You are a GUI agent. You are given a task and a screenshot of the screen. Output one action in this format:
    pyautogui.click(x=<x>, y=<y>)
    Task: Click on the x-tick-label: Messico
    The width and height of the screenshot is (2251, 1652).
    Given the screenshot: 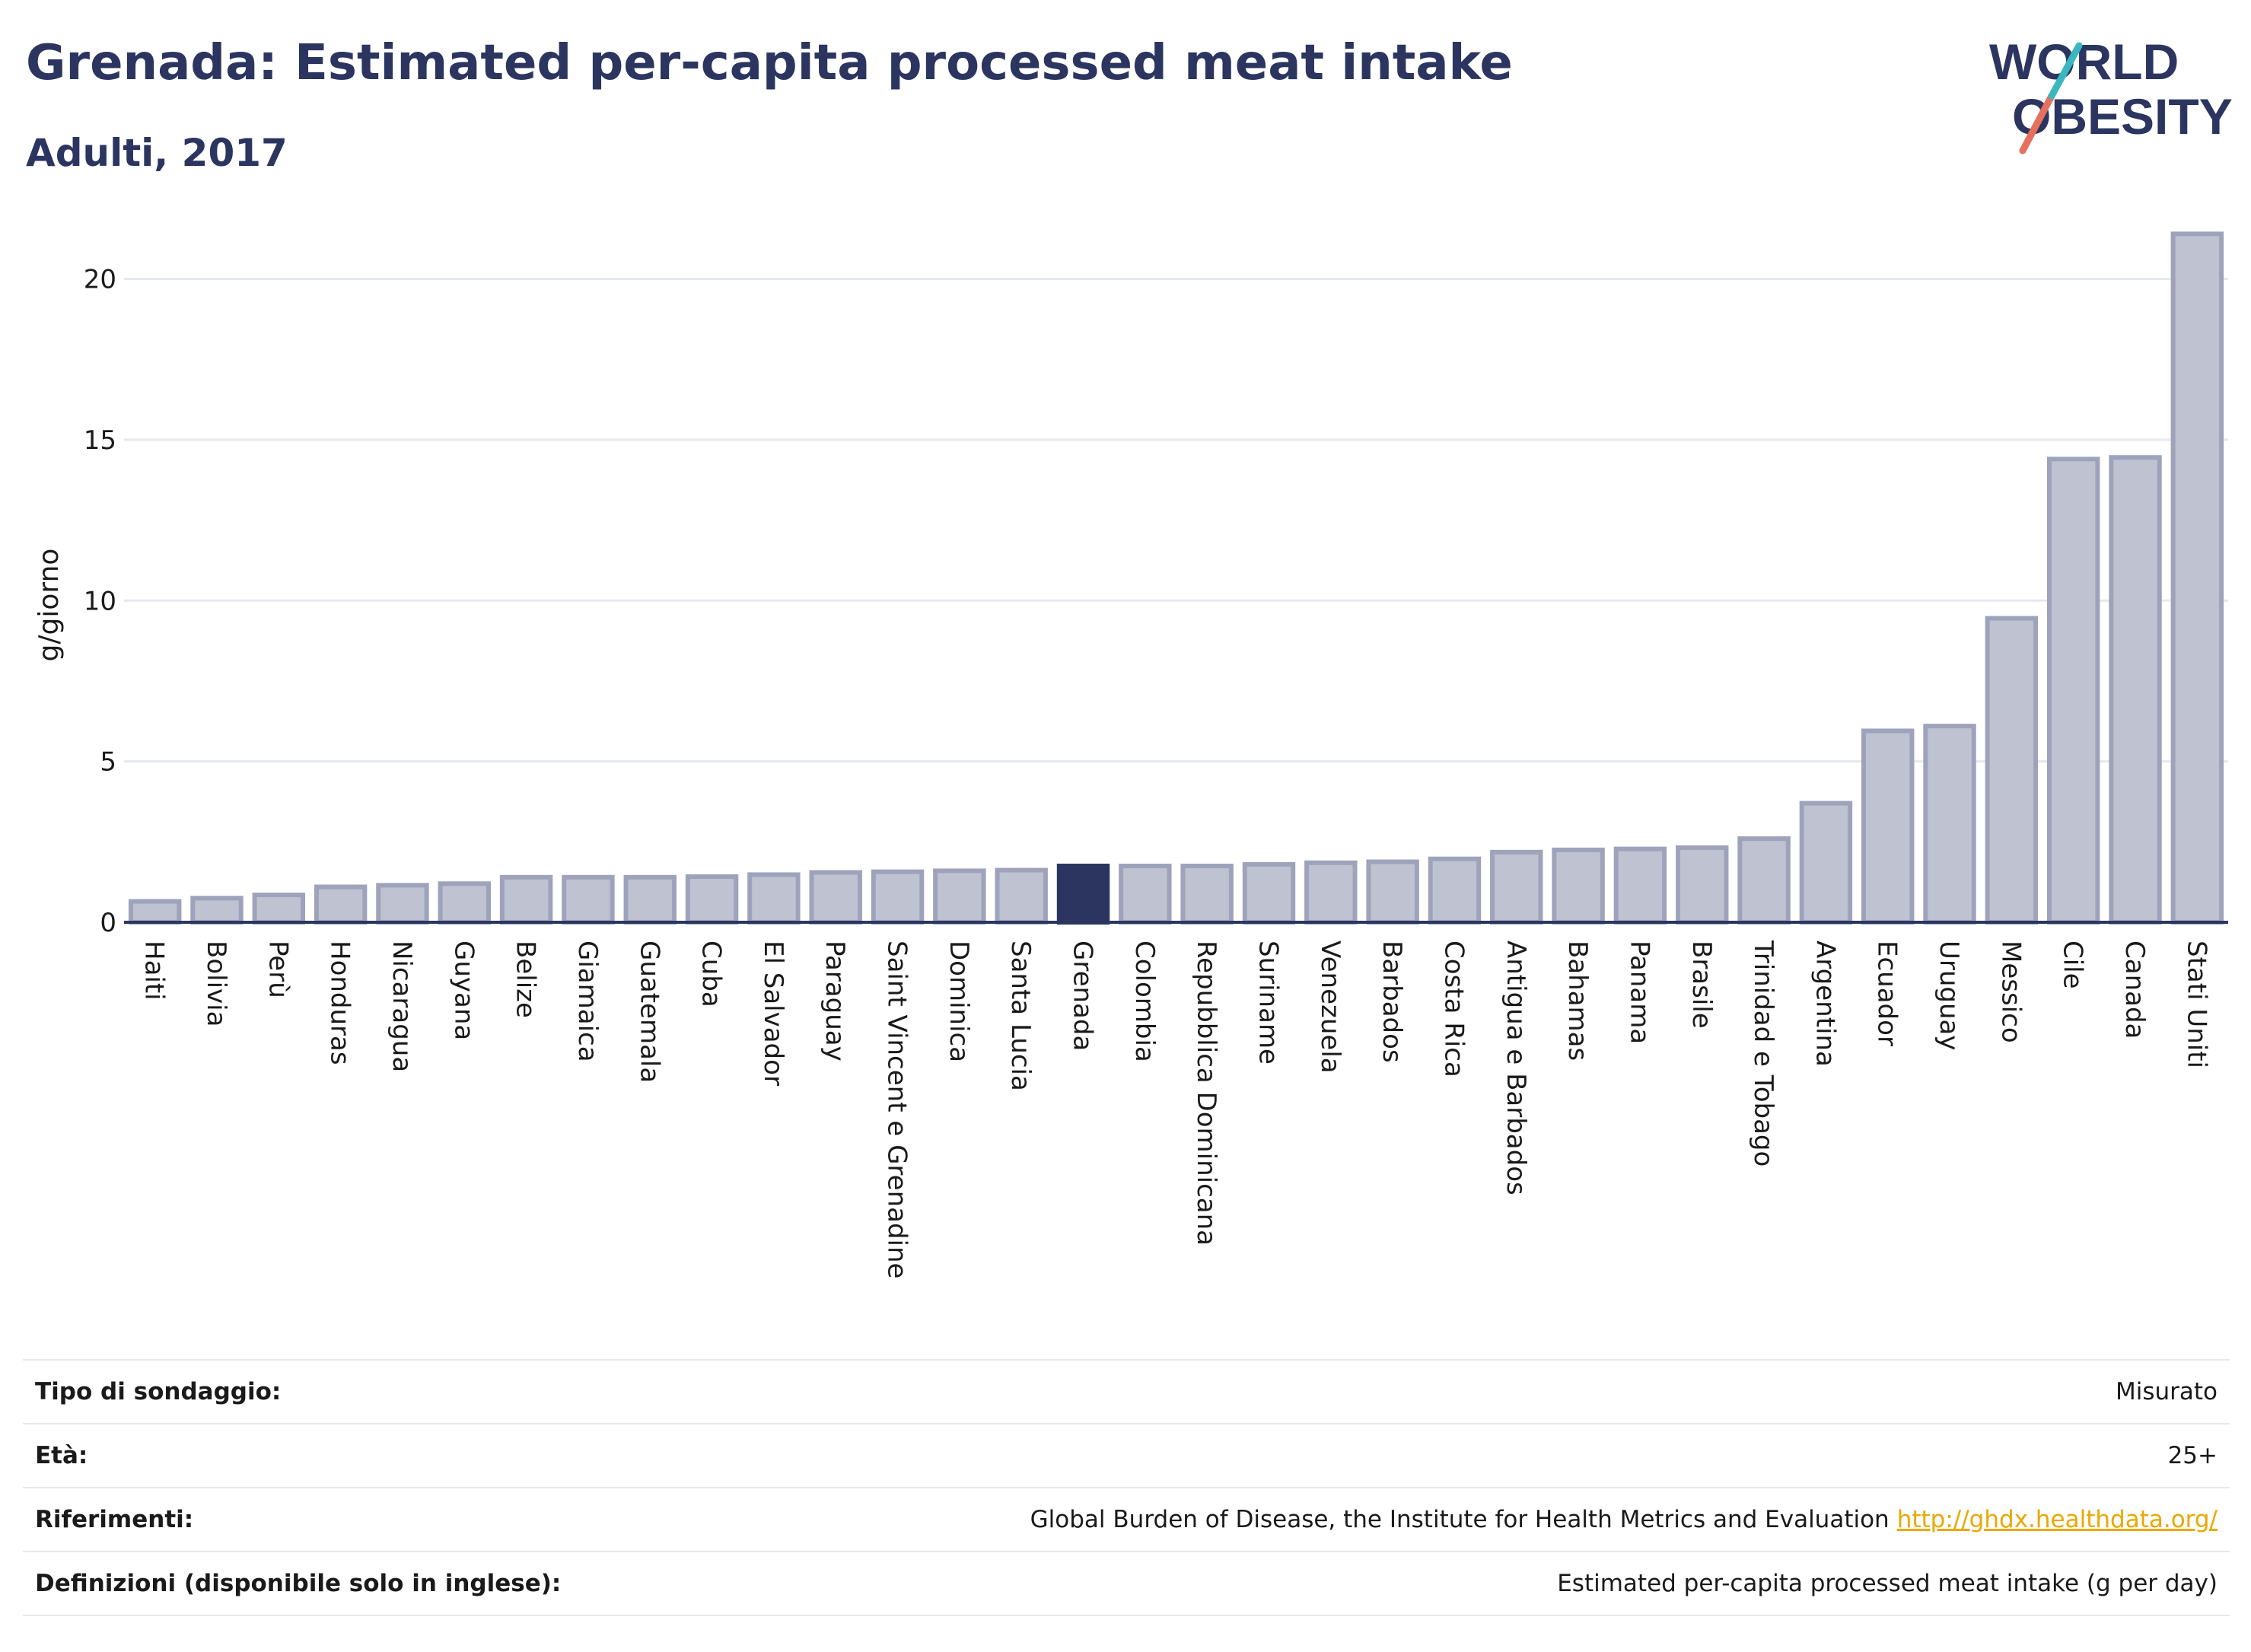 What is the action you would take?
    pyautogui.click(x=2010, y=992)
    